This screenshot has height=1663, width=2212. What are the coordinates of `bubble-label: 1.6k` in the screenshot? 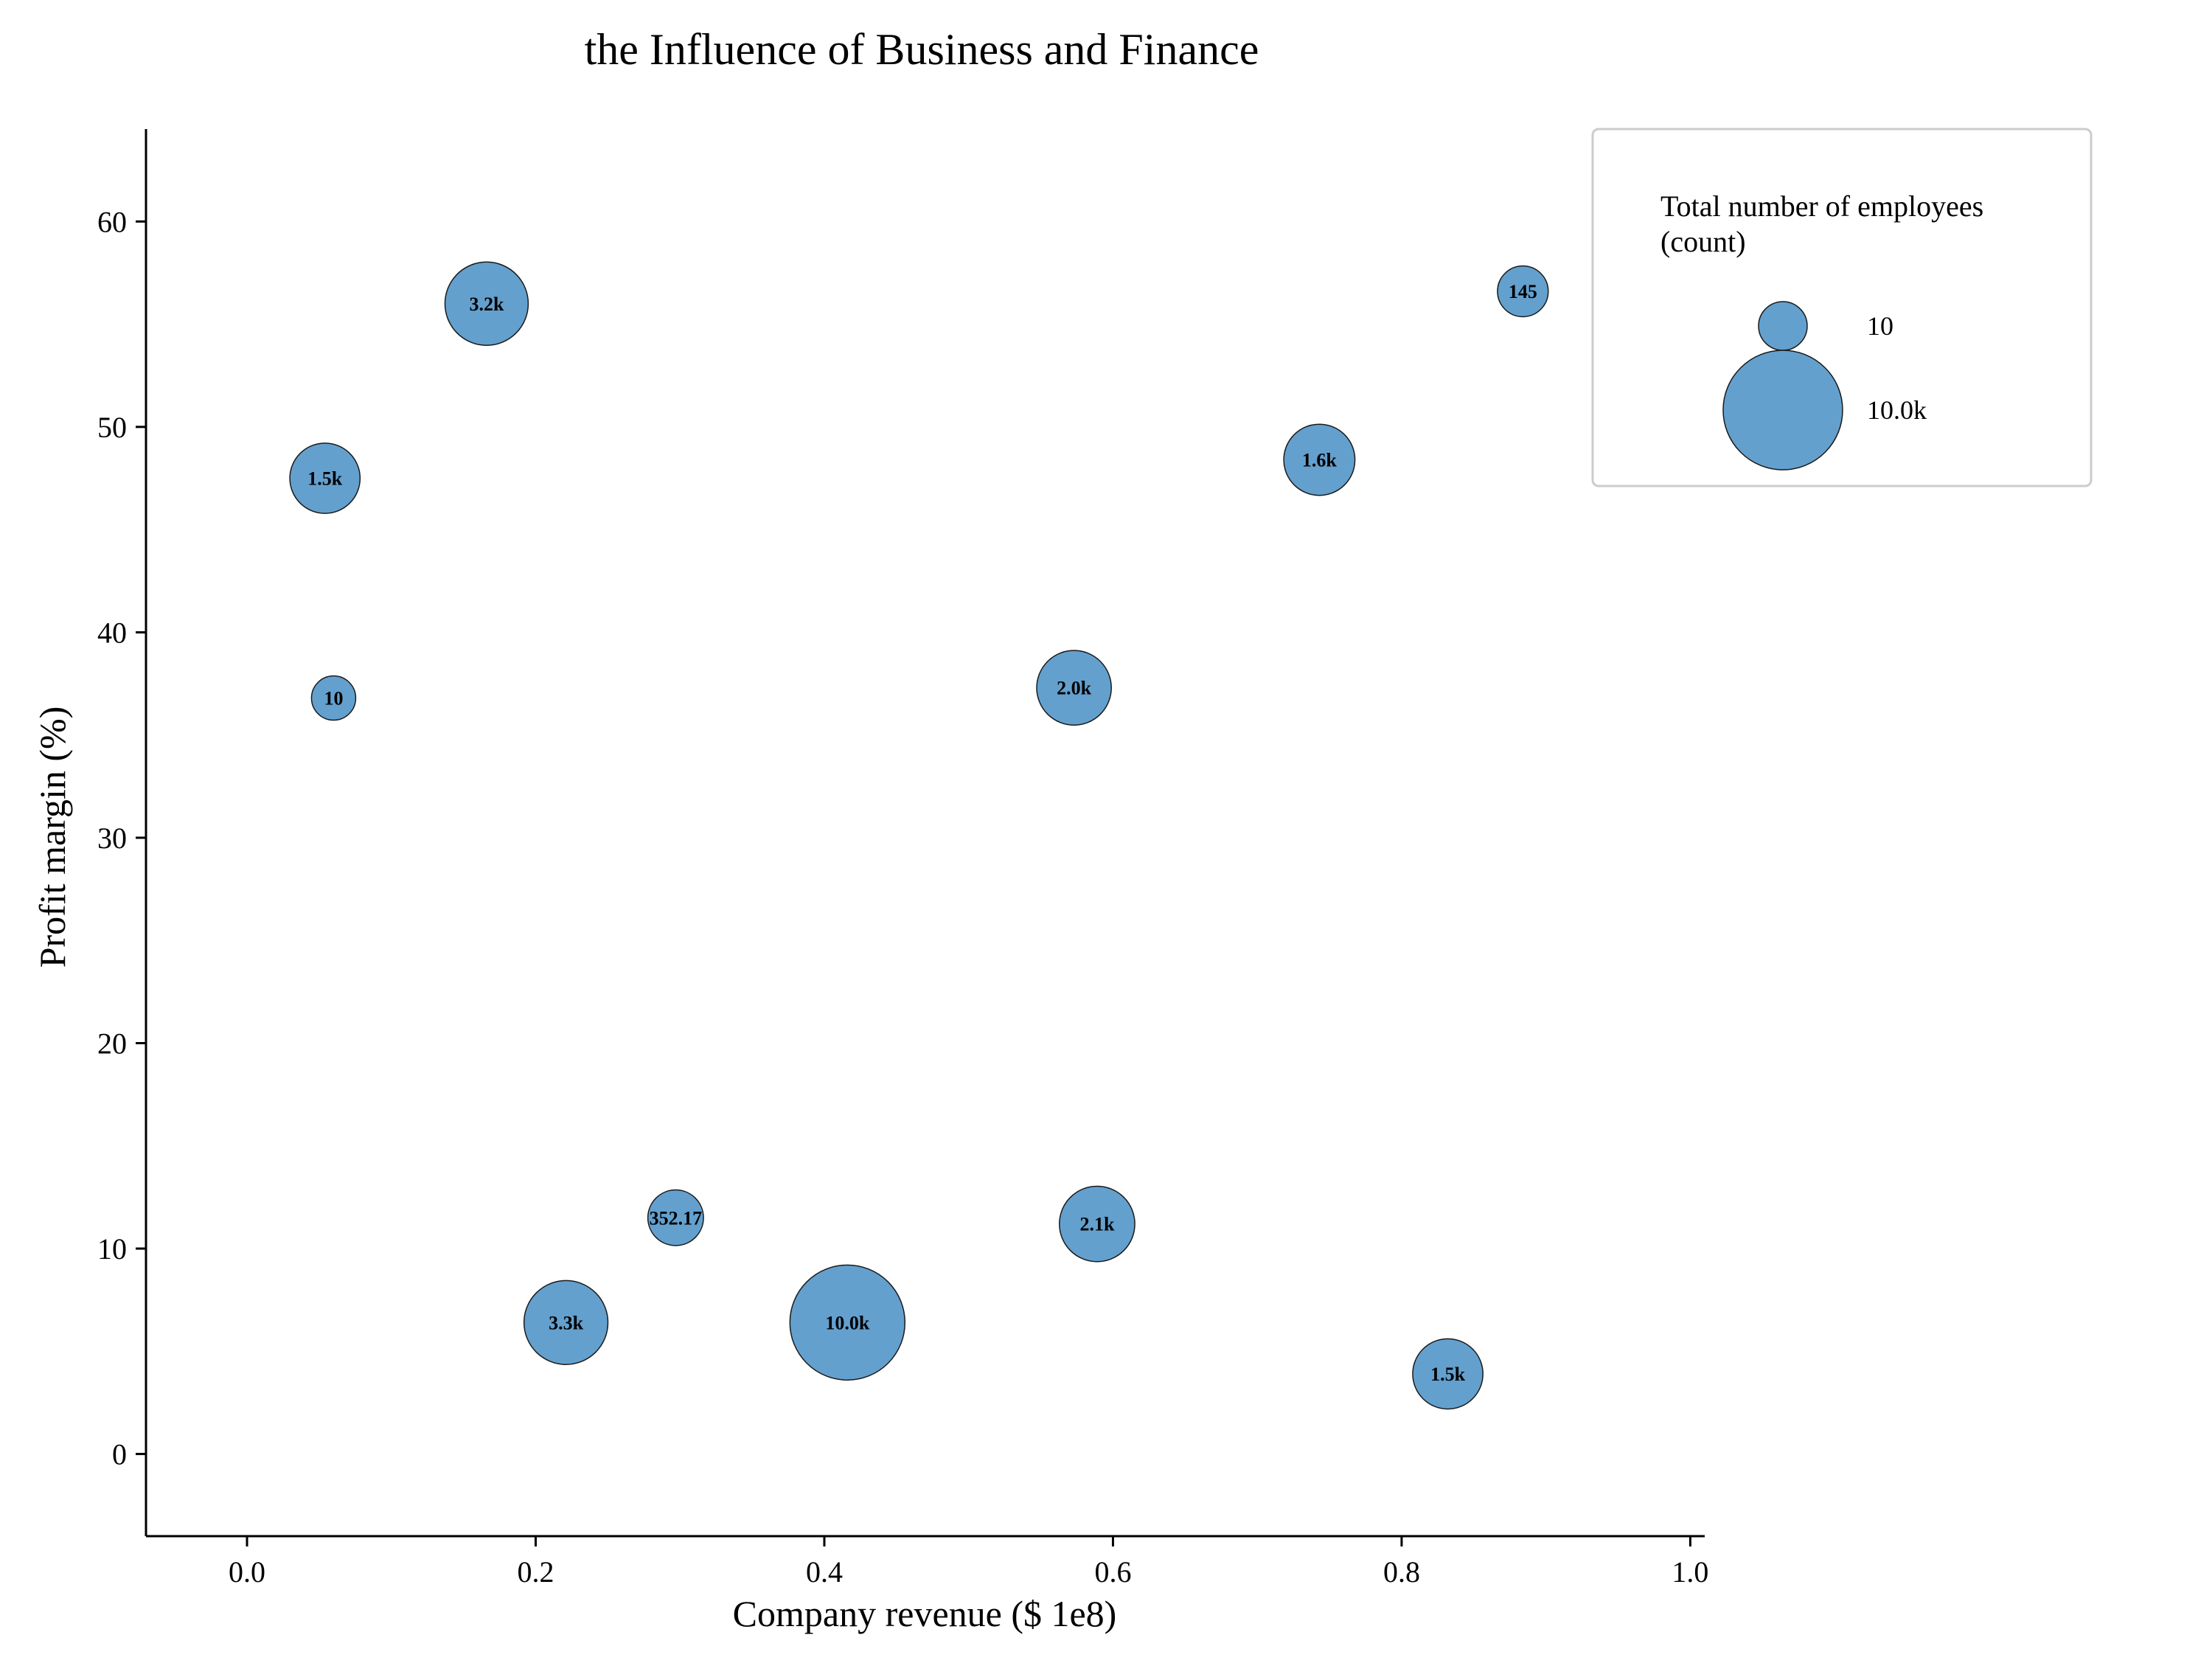 It's located at (1320, 460).